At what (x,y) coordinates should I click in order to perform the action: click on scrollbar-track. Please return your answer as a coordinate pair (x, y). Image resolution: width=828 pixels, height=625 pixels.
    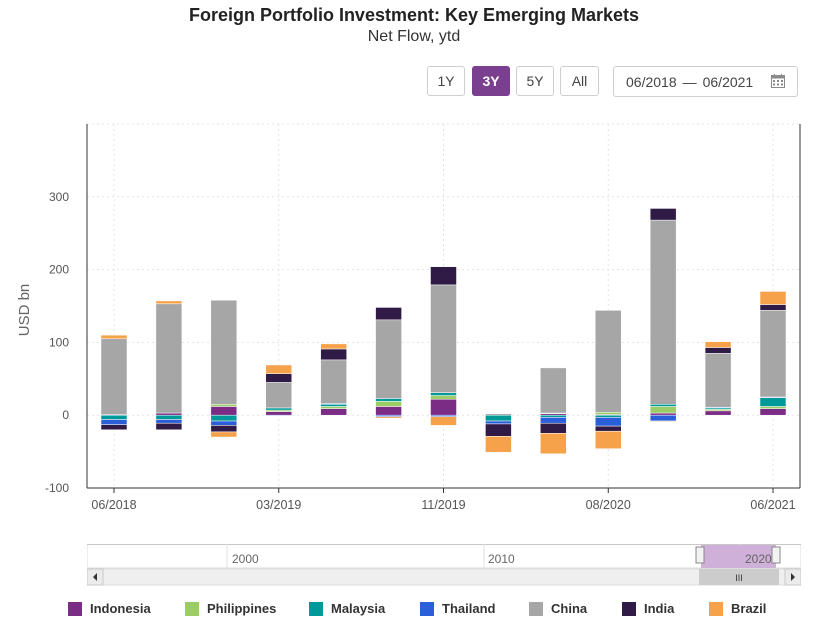
    Looking at the image, I should click on (444, 577).